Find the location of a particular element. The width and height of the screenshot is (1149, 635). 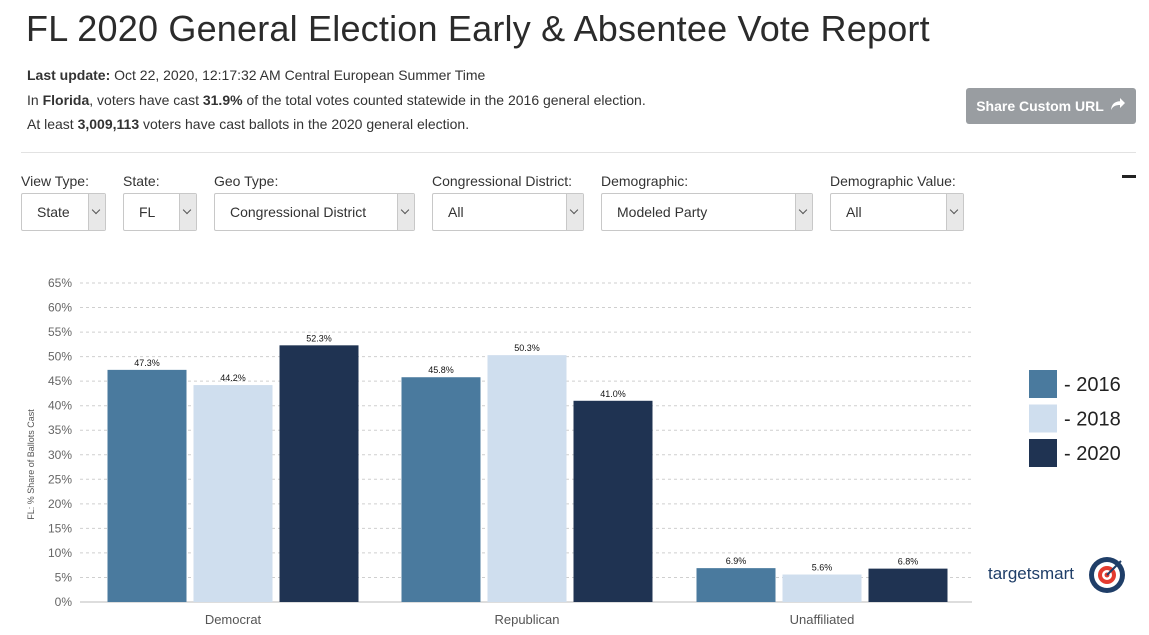

turnout-mid: , voters have cast is located at coordinates (146, 100).